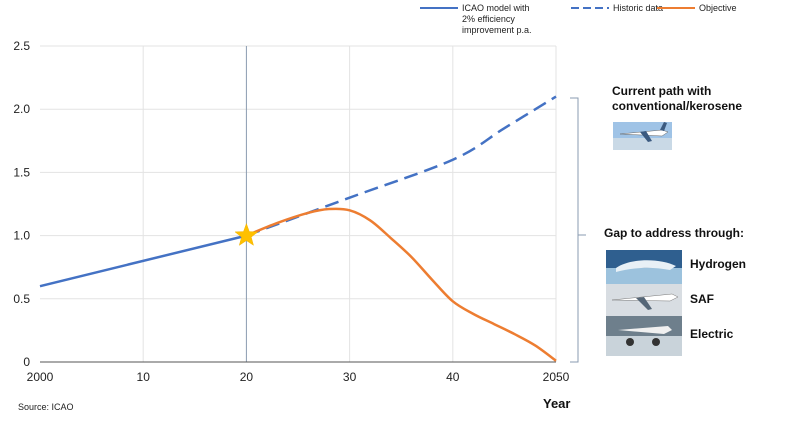 The width and height of the screenshot is (806, 422). What do you see at coordinates (642, 136) in the screenshot?
I see `airplane-photo` at bounding box center [642, 136].